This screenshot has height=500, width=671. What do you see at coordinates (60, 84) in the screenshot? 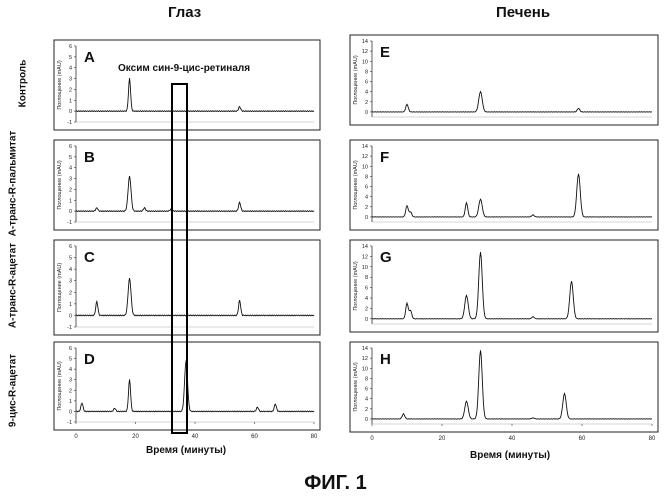
I see `y-axis-title-A: Поглощение (mAU)` at bounding box center [60, 84].